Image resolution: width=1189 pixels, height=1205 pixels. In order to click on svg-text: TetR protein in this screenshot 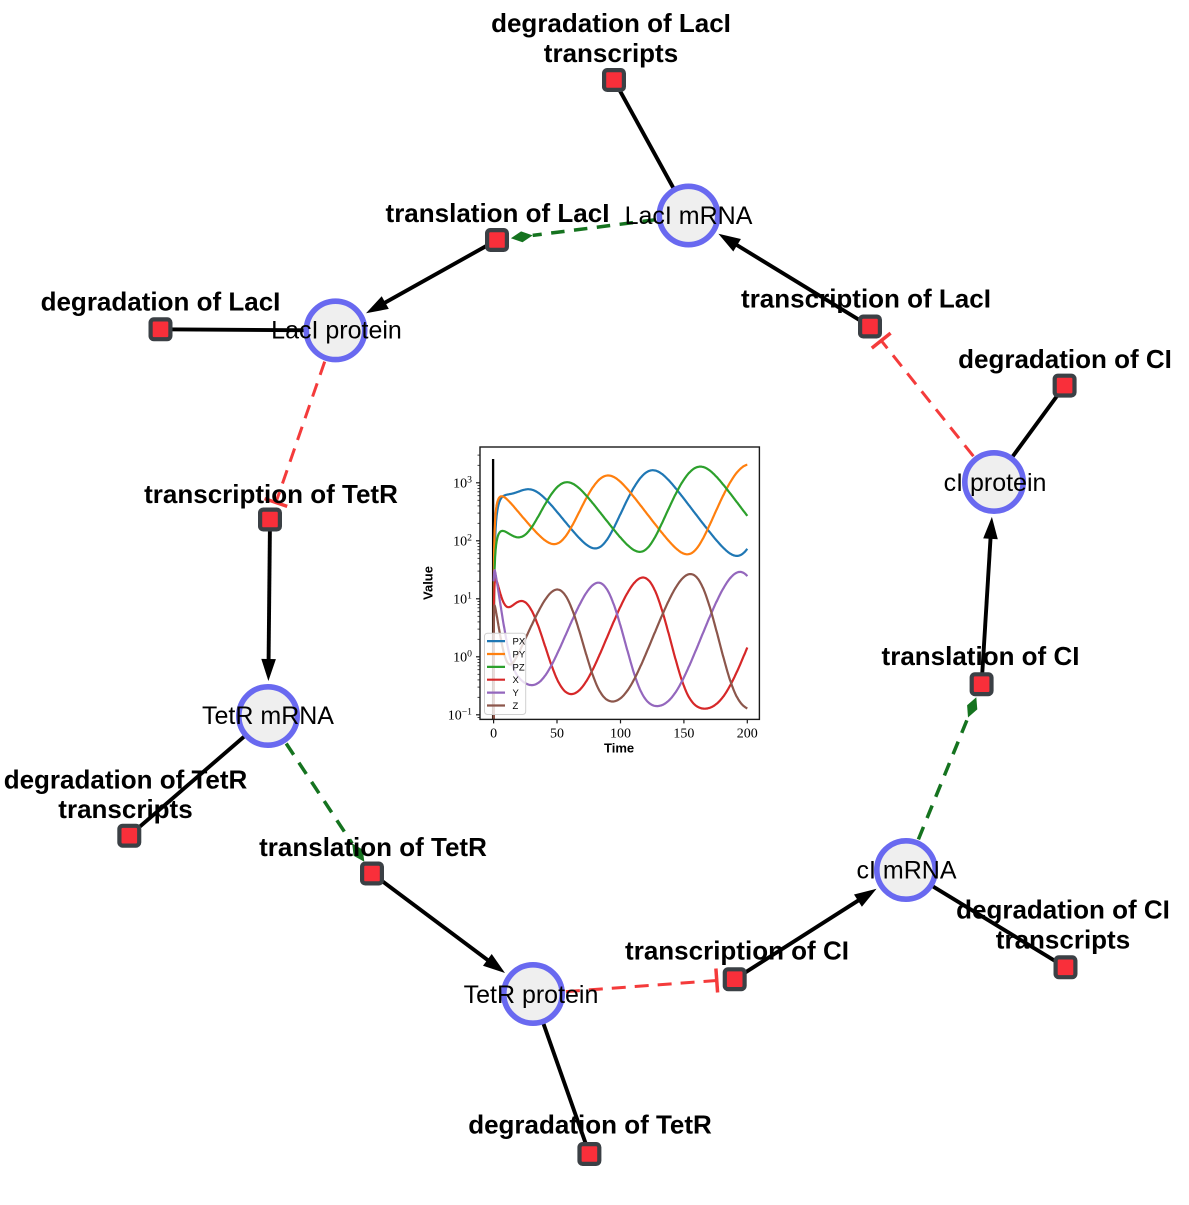, I will do `click(531, 995)`.